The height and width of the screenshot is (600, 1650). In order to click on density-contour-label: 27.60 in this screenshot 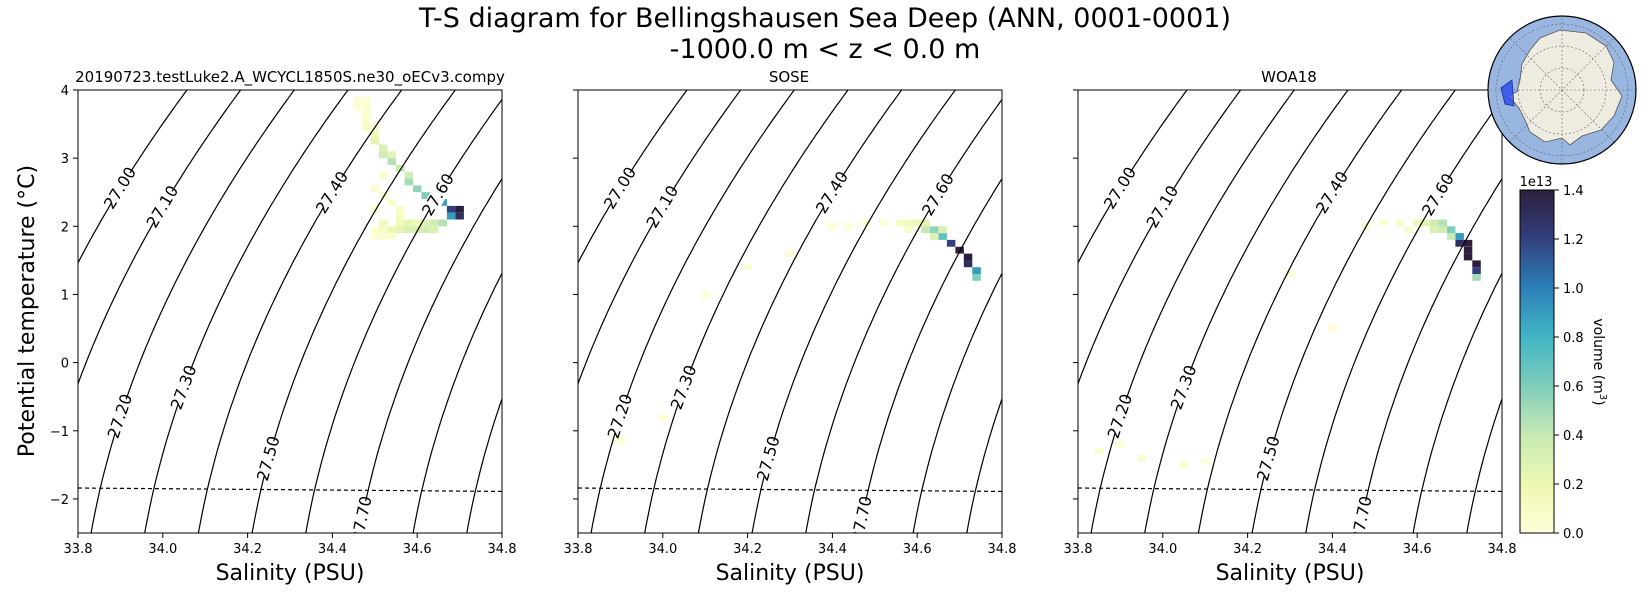, I will do `click(1438, 194)`.